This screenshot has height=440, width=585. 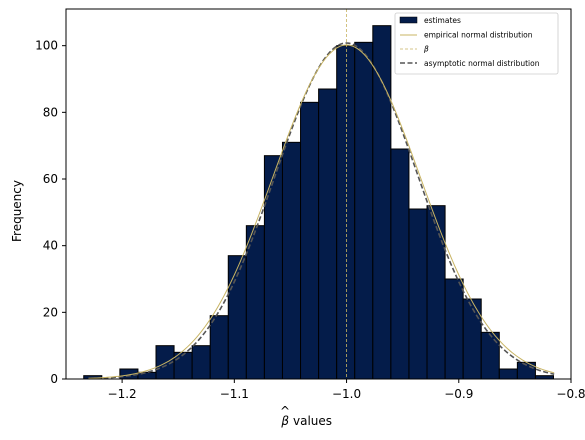 I want to click on x-tick-label: −1.2, so click(x=122, y=394).